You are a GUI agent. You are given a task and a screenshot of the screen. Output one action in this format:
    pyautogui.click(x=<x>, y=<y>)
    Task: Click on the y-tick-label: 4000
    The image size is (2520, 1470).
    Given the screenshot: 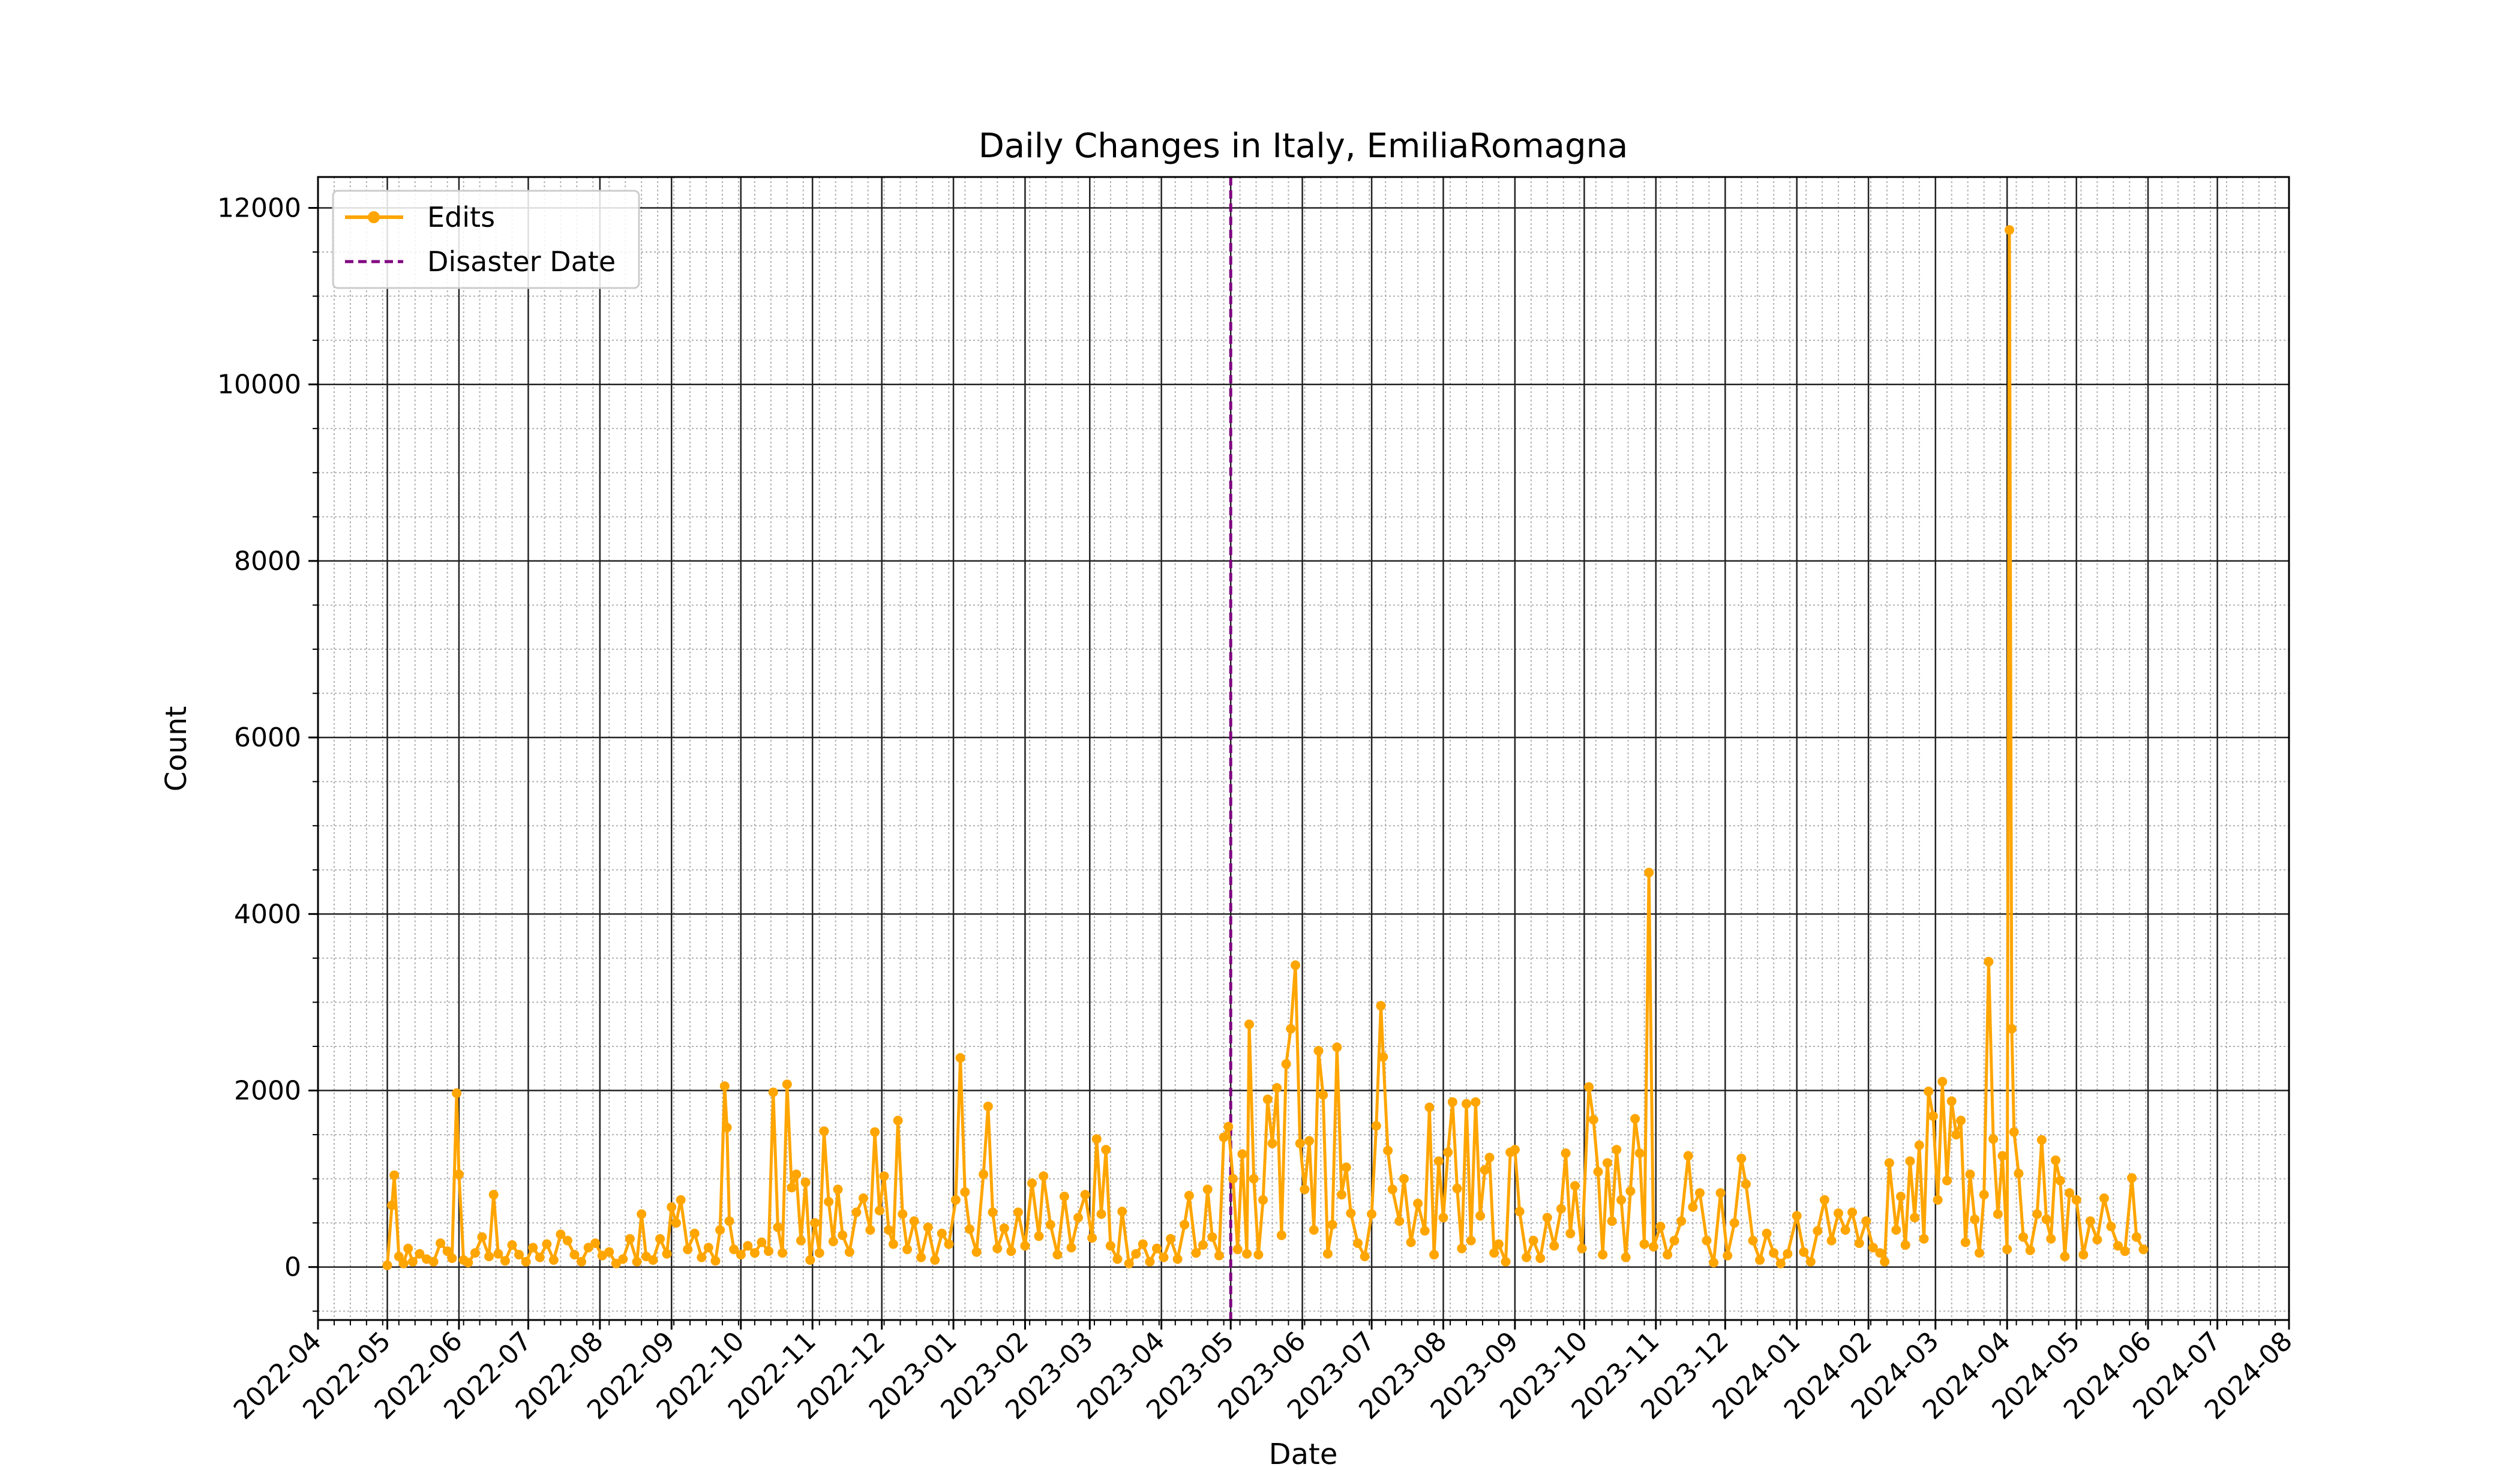 What is the action you would take?
    pyautogui.click(x=267, y=914)
    